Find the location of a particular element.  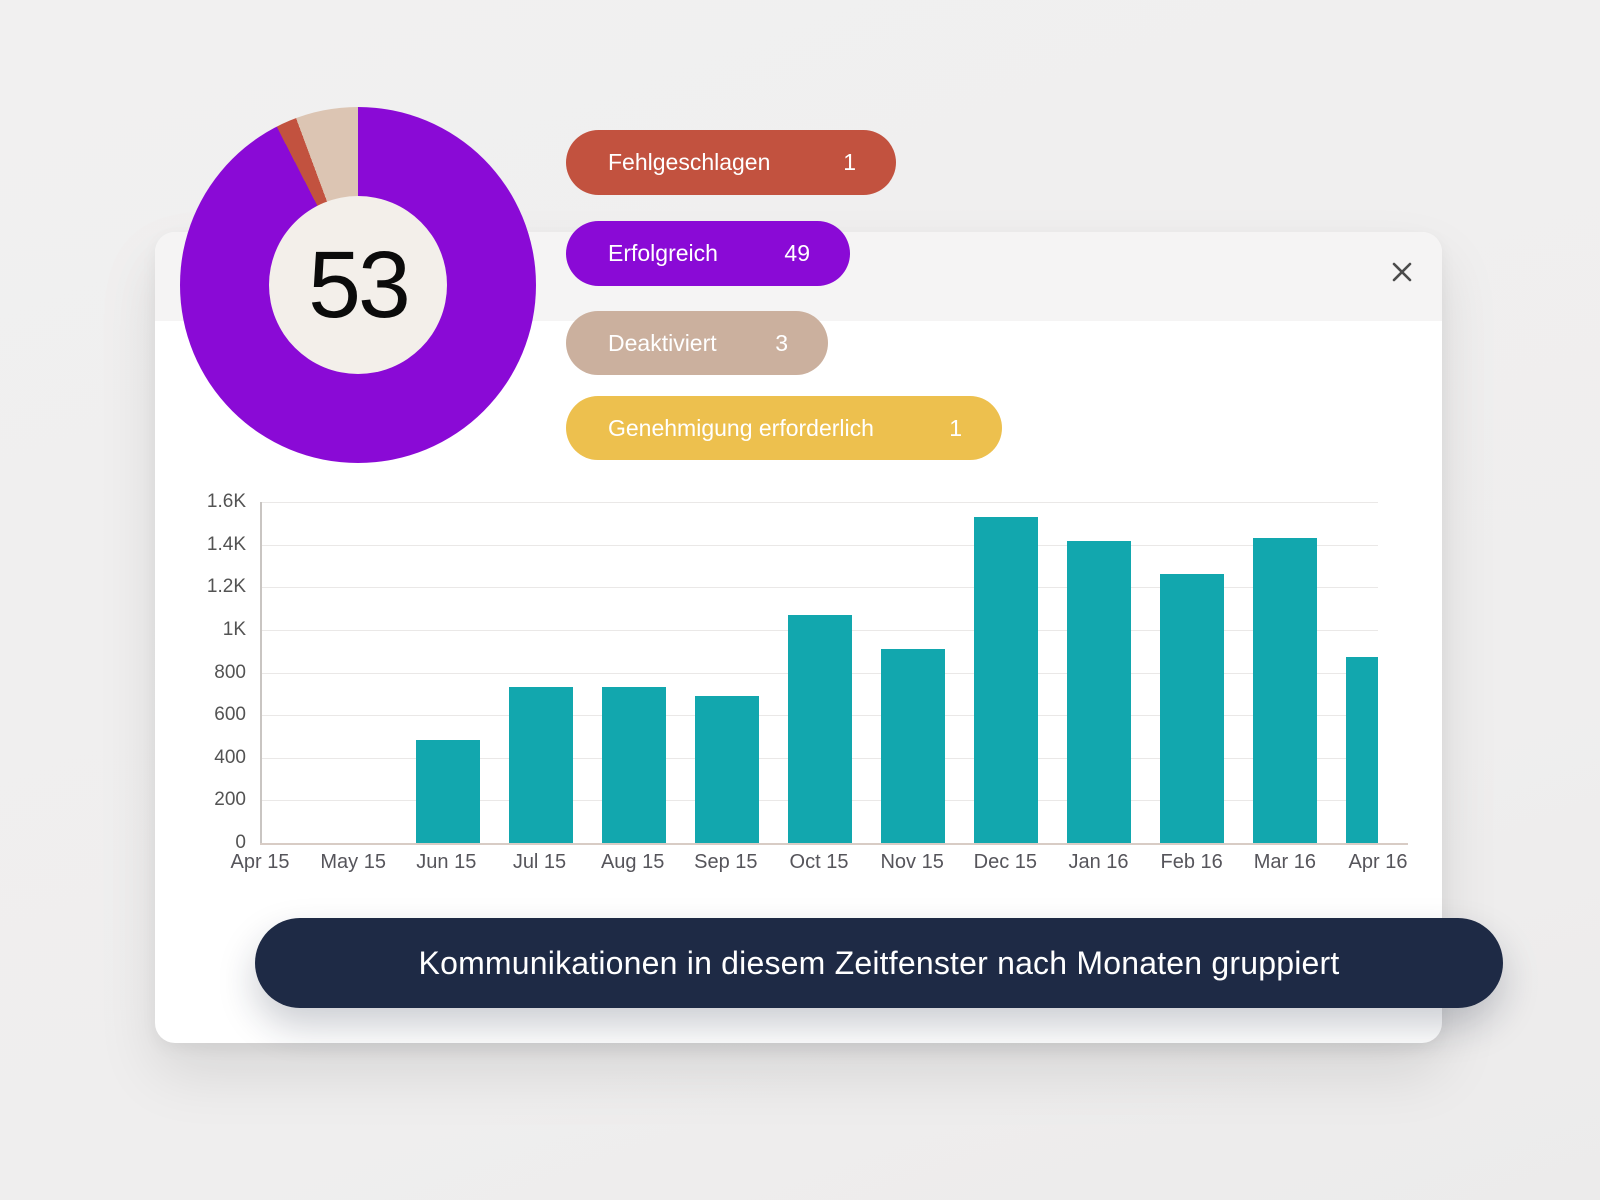

x-tick-label: Dec 15 is located at coordinates (1005, 862).